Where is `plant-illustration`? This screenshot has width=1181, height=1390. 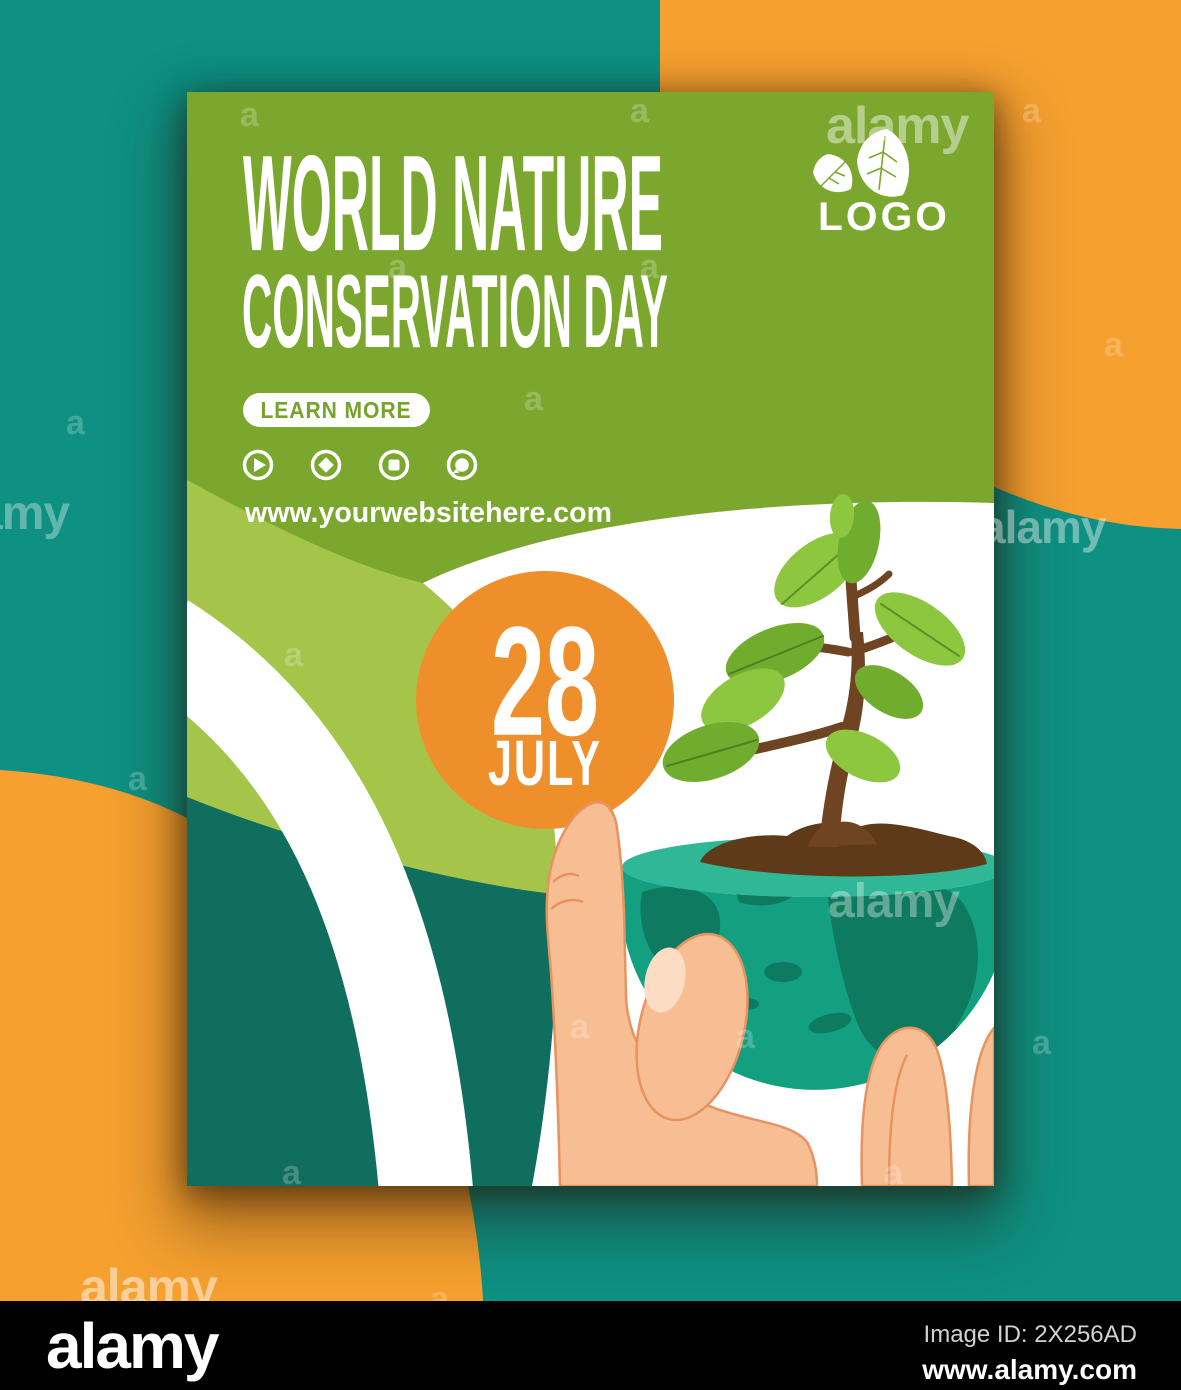 plant-illustration is located at coordinates (814, 670).